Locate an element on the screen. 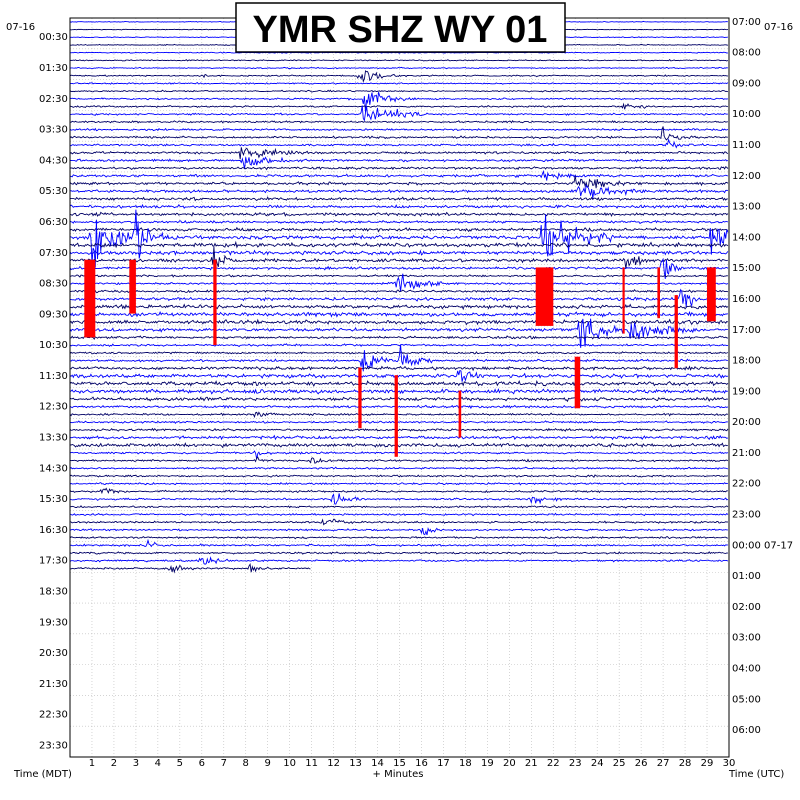  x-tick-label: 1 is located at coordinates (92, 763).